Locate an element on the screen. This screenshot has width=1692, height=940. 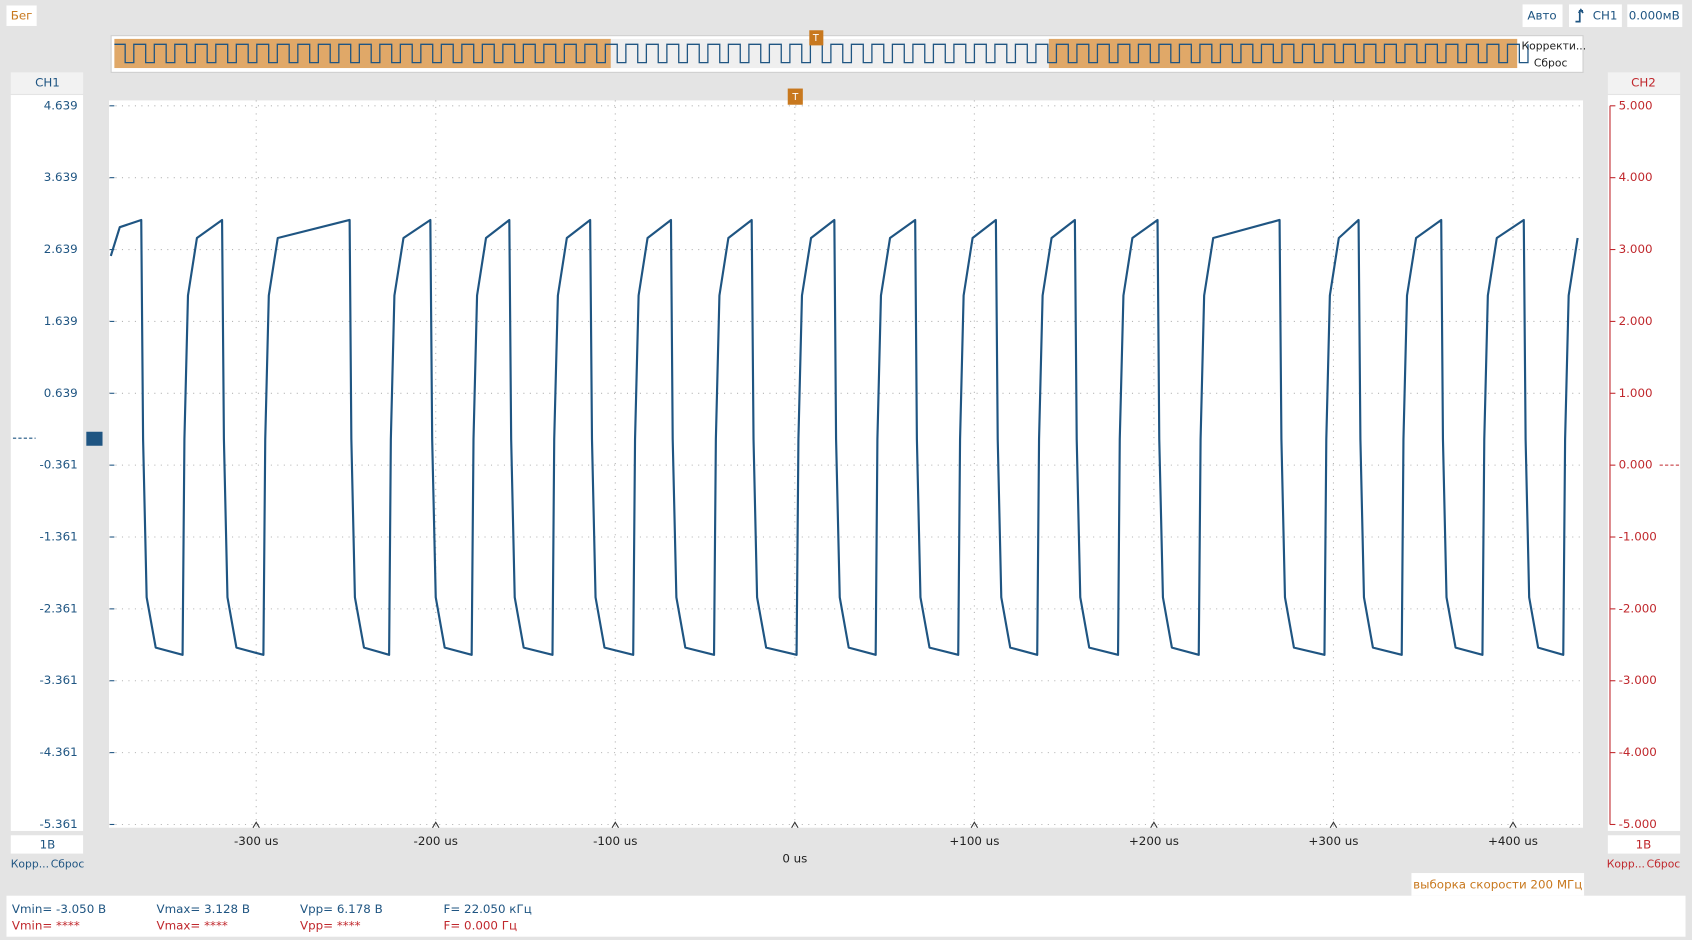
measurement: Vmin= -3.050 В is located at coordinates (59, 909).